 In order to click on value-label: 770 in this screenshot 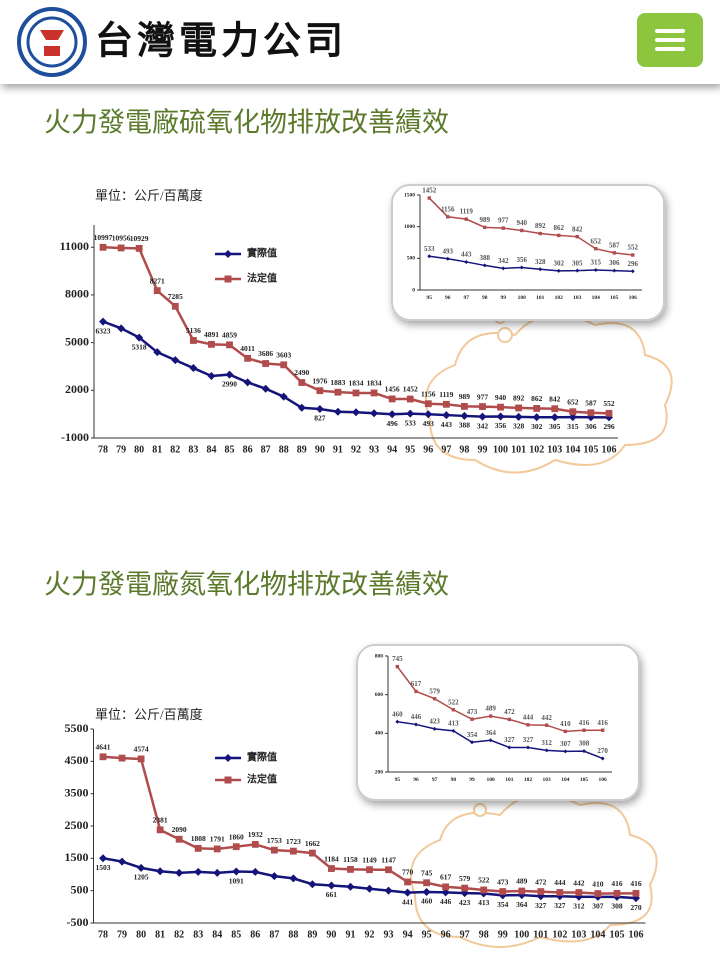, I will do `click(408, 872)`.